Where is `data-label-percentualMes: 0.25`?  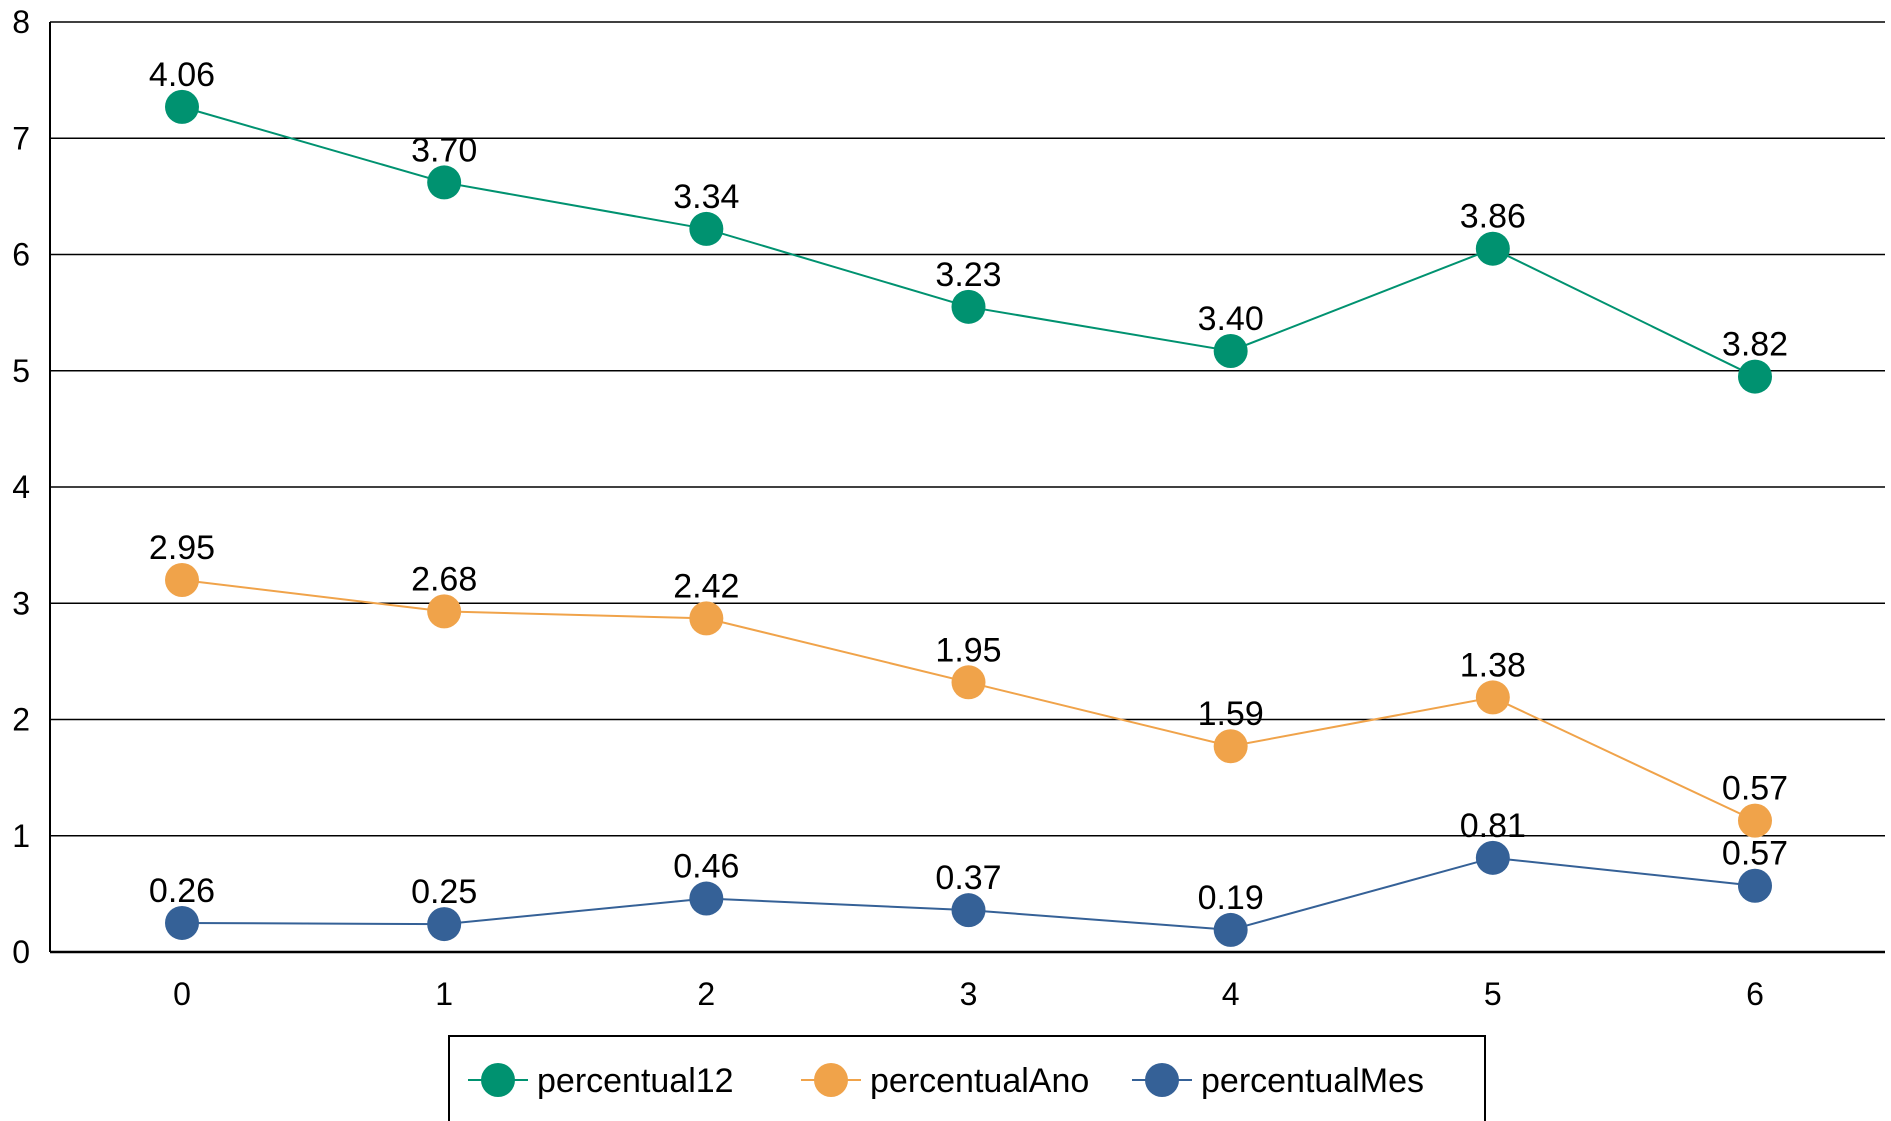
data-label-percentualMes: 0.25 is located at coordinates (444, 892).